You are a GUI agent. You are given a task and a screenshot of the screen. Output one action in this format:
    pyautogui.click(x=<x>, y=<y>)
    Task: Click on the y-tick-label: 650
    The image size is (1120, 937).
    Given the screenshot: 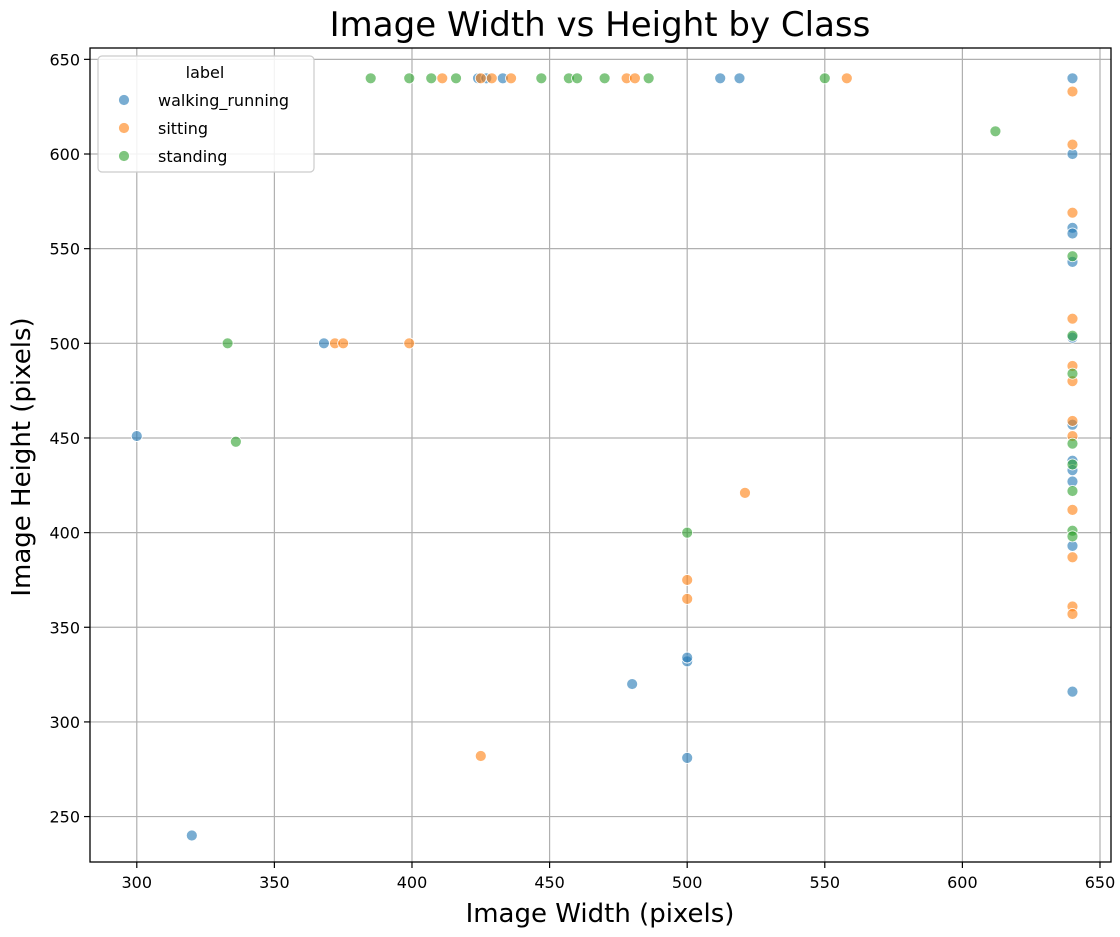 What is the action you would take?
    pyautogui.click(x=64, y=59)
    